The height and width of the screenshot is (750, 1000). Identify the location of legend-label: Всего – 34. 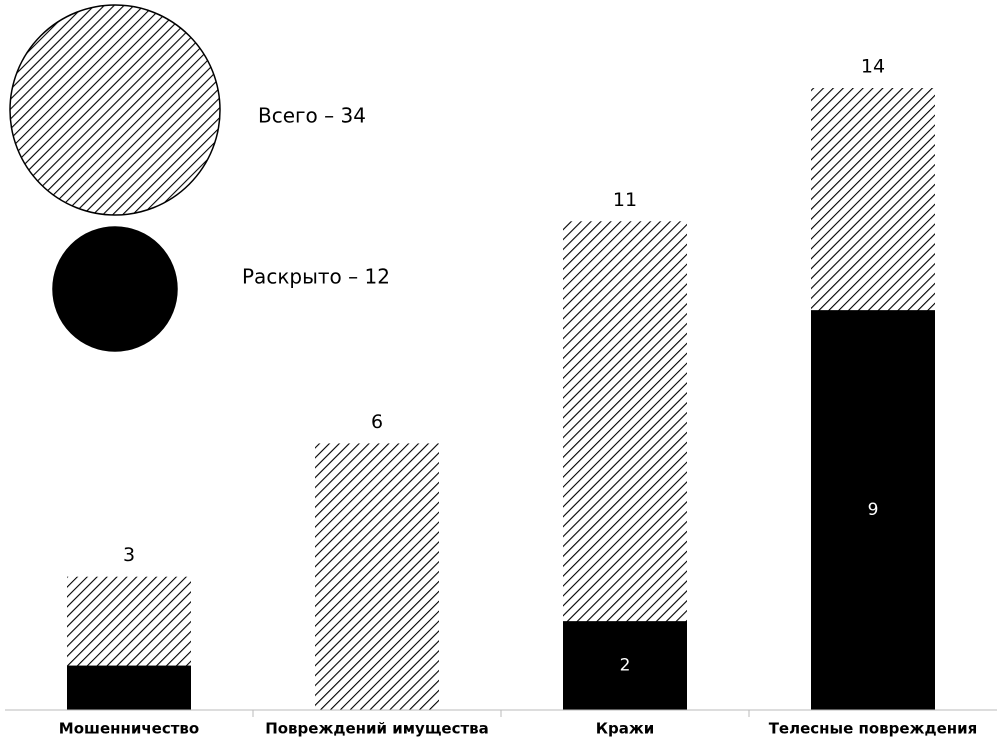
(312, 116).